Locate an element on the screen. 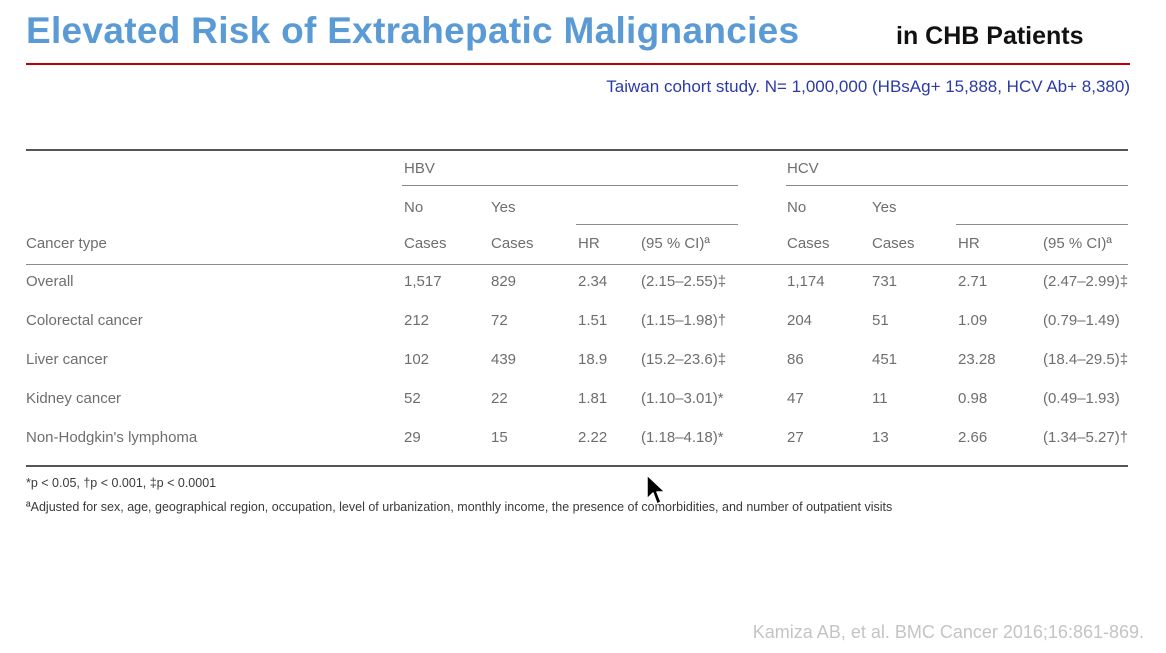 The image size is (1166, 653). cell-cancer-type: Kidney cancer is located at coordinates (74, 398).